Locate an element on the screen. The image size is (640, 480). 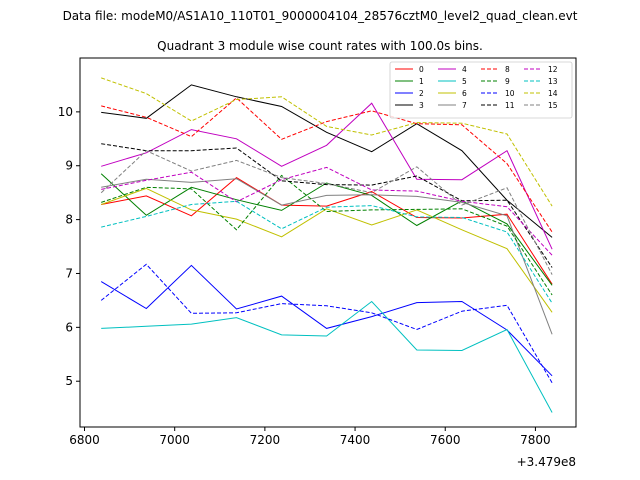
y-tick-label-7: 7 is located at coordinates (69, 273).